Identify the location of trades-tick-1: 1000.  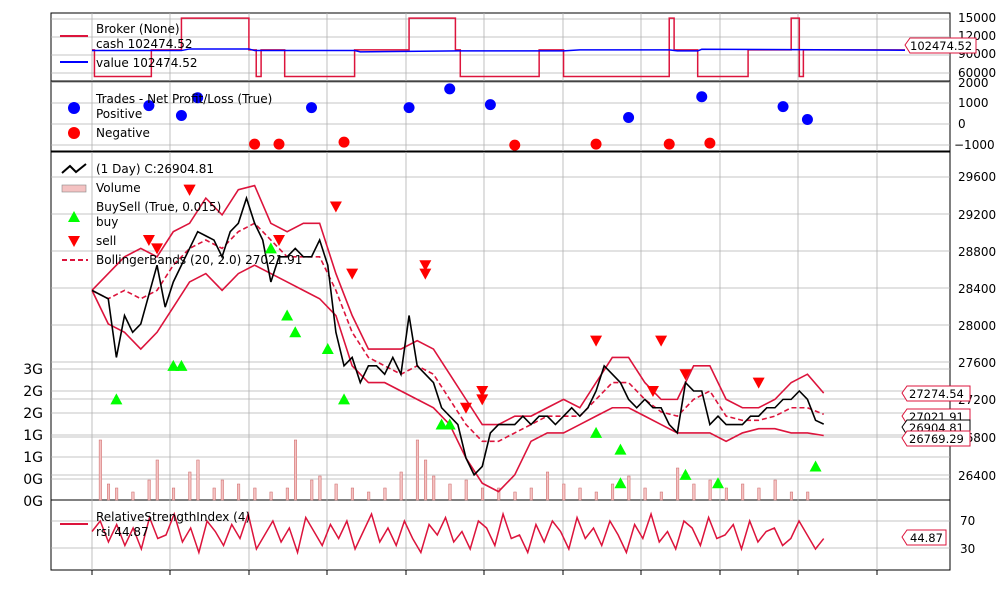
(973, 103).